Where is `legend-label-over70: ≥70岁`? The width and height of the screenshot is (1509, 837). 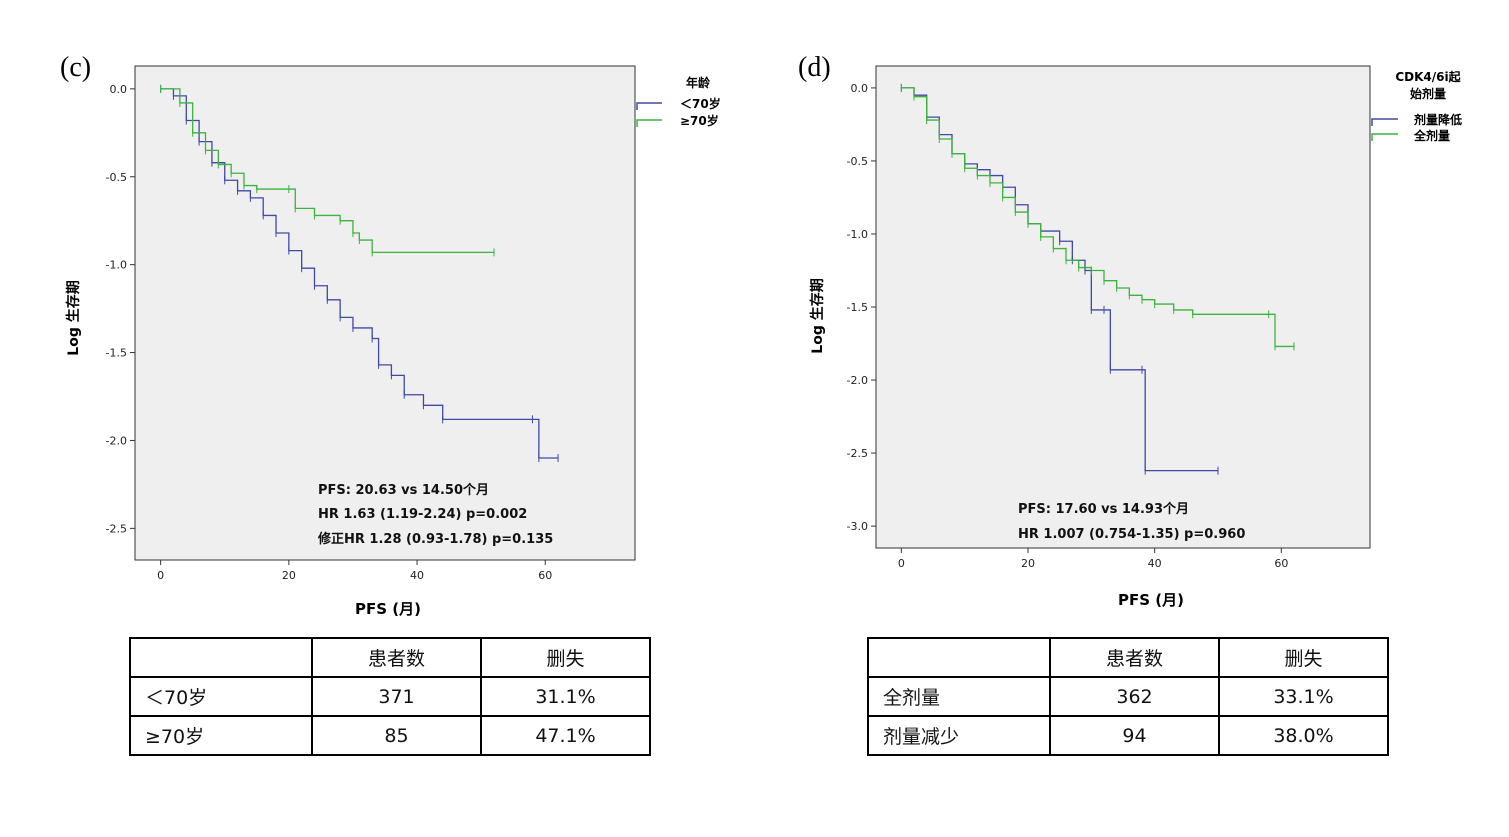
legend-label-over70: ≥70岁 is located at coordinates (699, 120).